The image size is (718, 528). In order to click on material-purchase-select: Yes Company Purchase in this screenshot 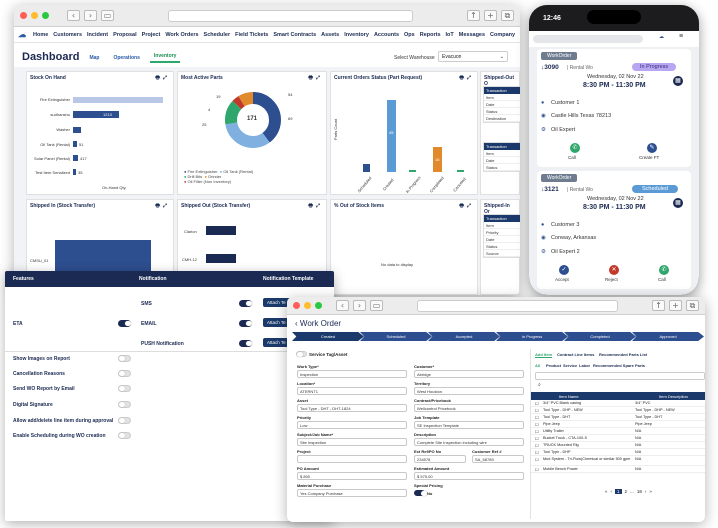, I will do `click(352, 493)`.